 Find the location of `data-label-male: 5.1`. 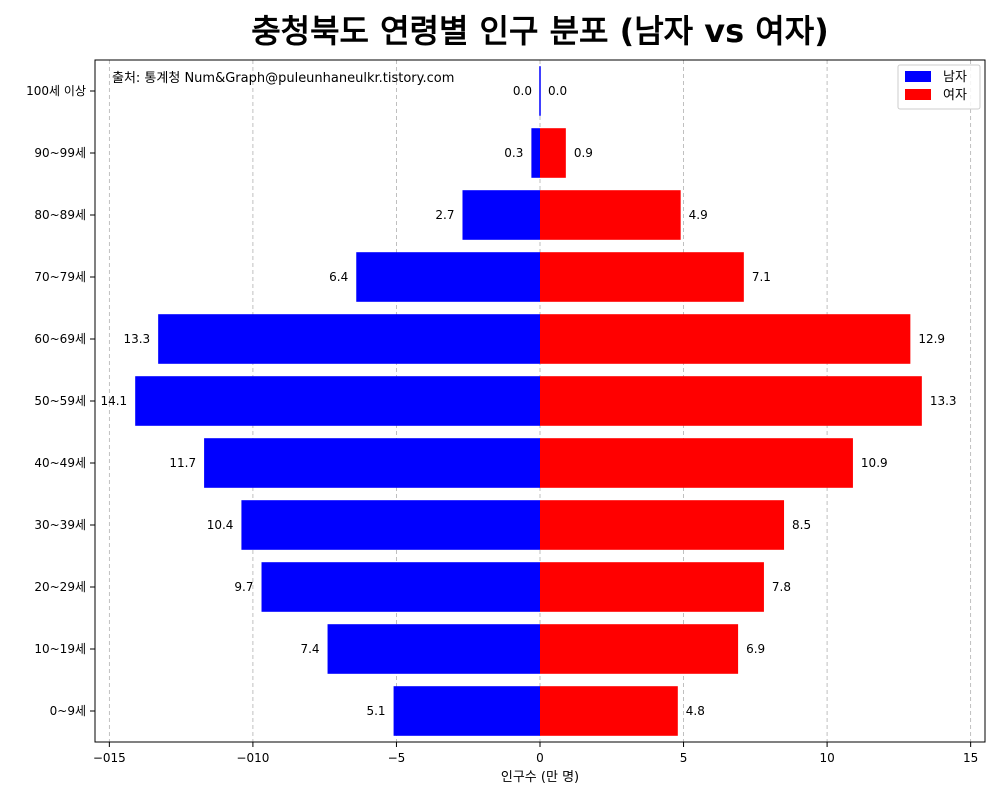

data-label-male: 5.1 is located at coordinates (375, 711).